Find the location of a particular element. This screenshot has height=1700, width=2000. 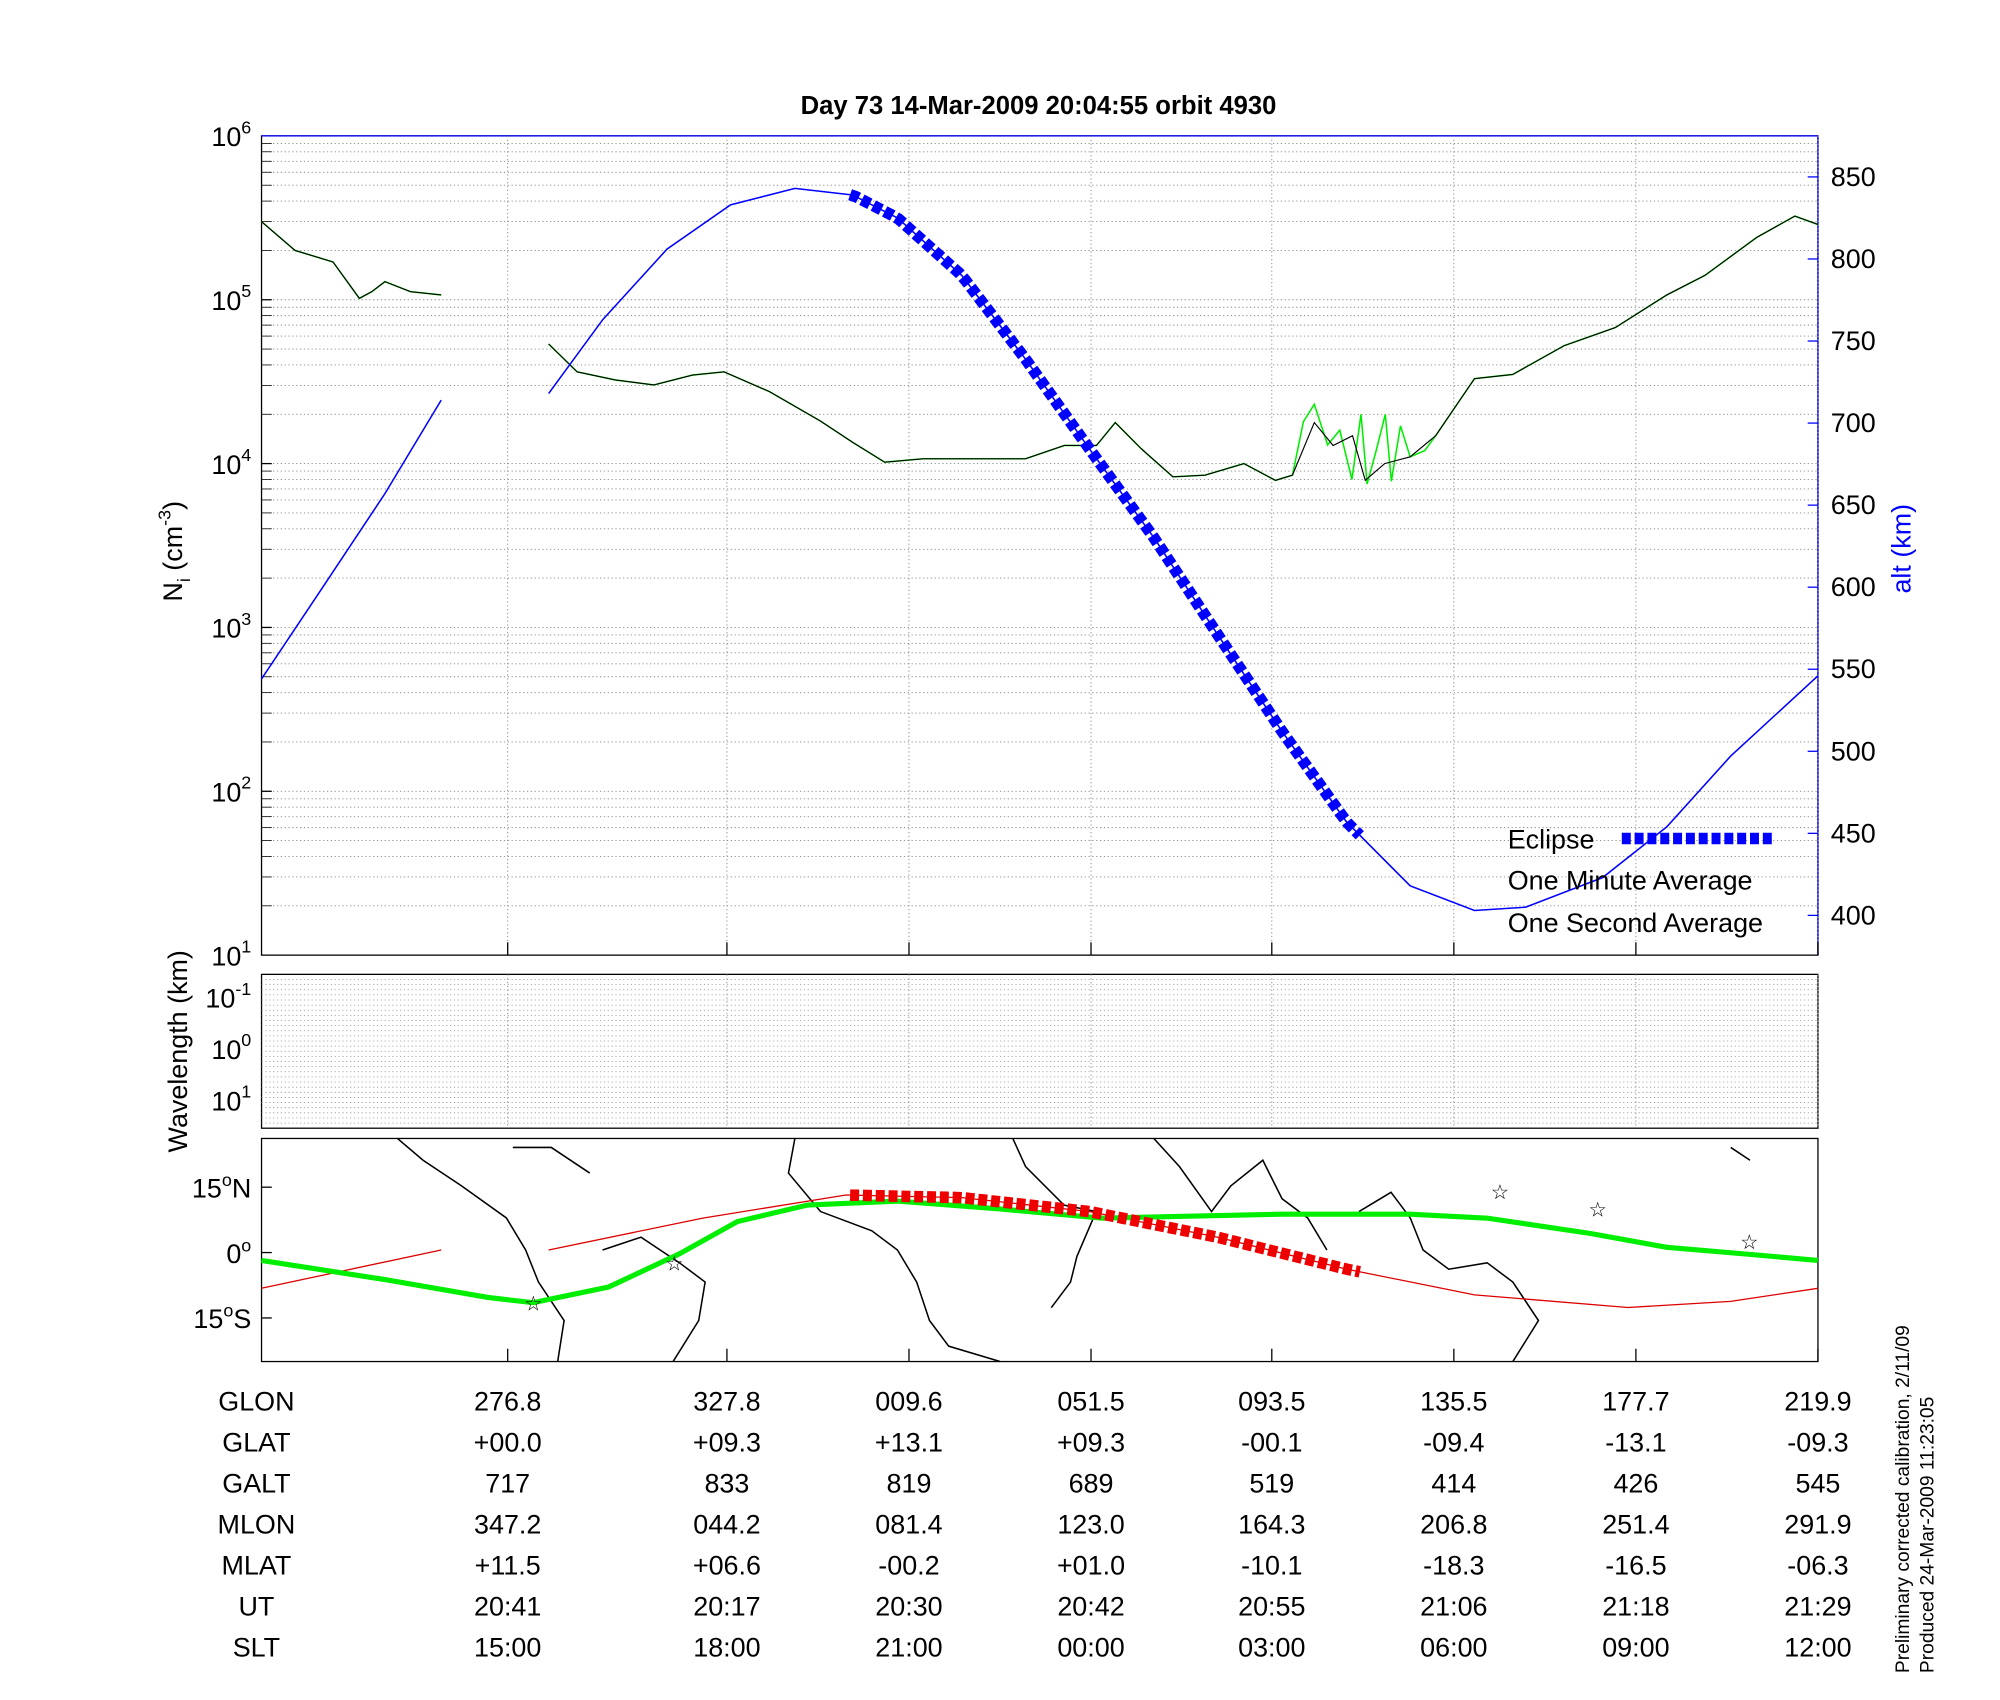

table-cell: -13.1 is located at coordinates (1635, 1442).